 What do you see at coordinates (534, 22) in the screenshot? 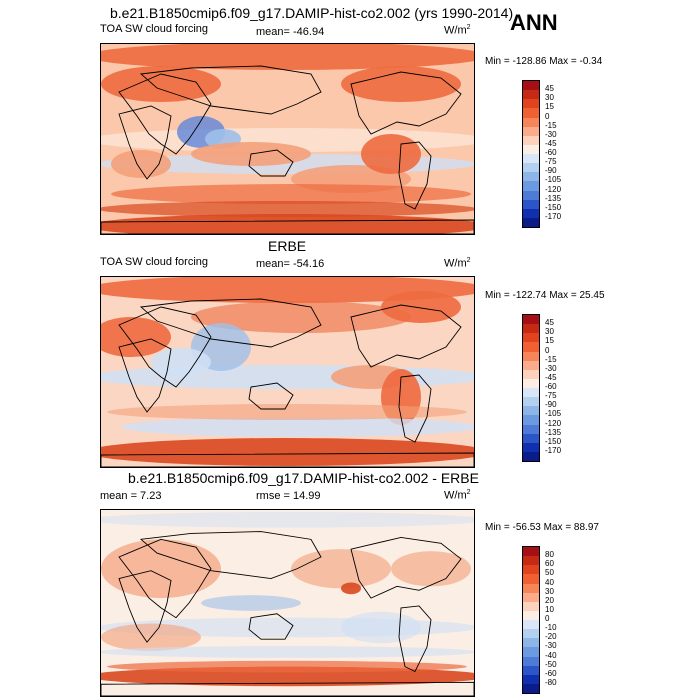
I see `season-label: ANN` at bounding box center [534, 22].